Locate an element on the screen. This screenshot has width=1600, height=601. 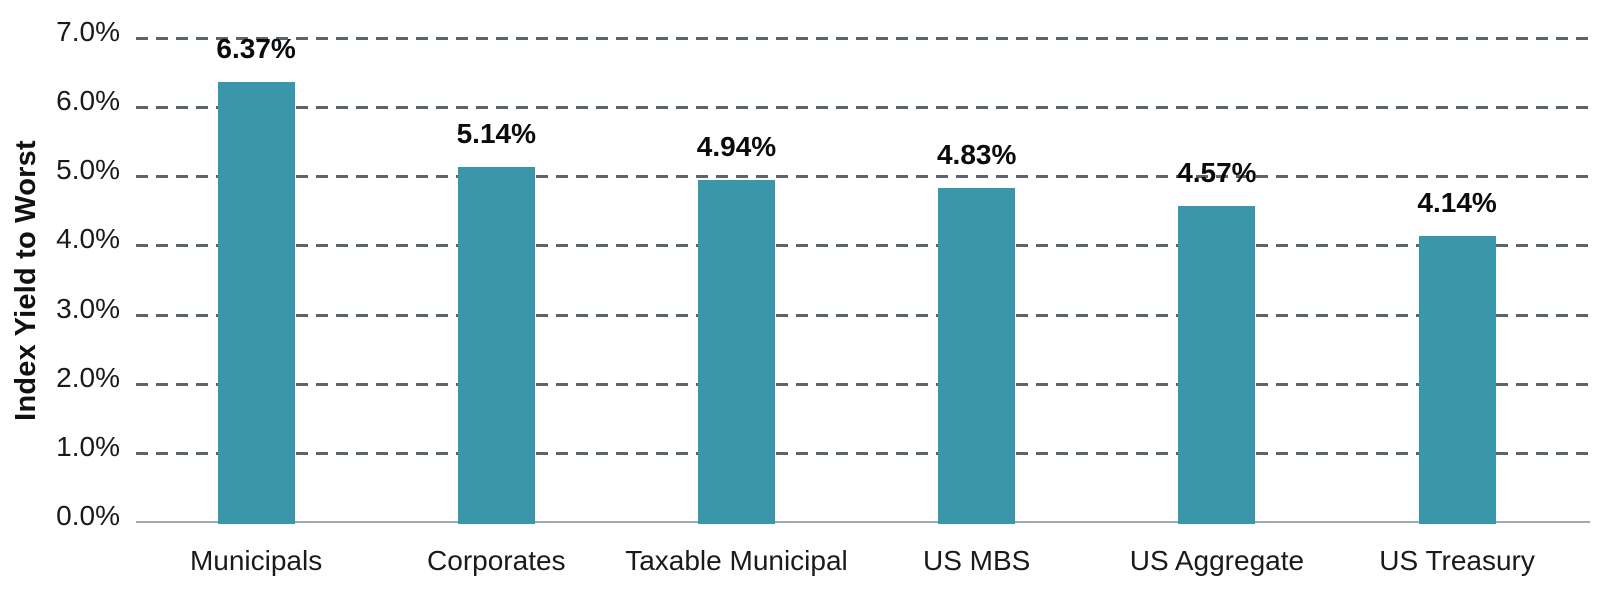
bar-value-label: 4.57% is located at coordinates (1217, 173).